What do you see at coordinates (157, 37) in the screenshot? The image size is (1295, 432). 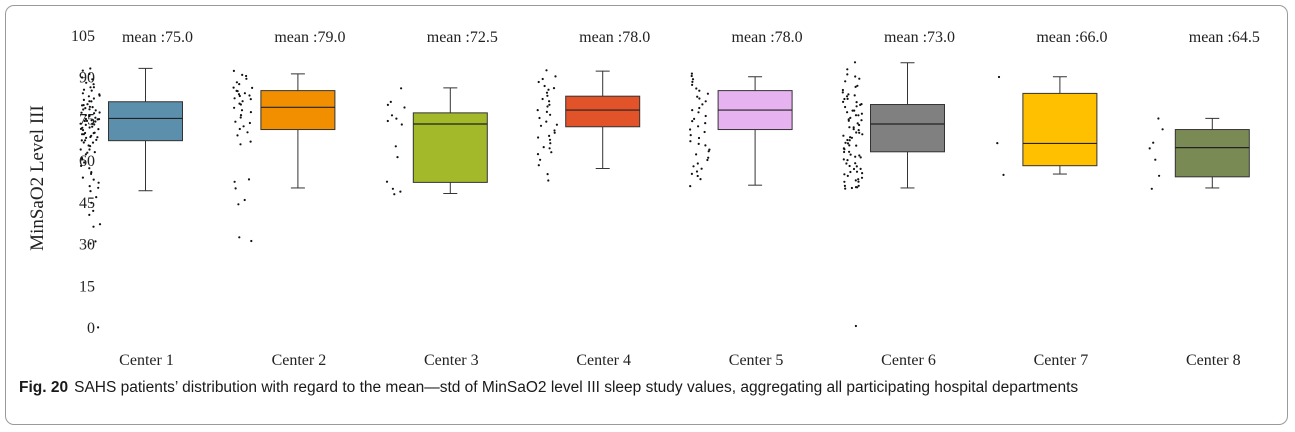 I see `mean-label: mean :75.0` at bounding box center [157, 37].